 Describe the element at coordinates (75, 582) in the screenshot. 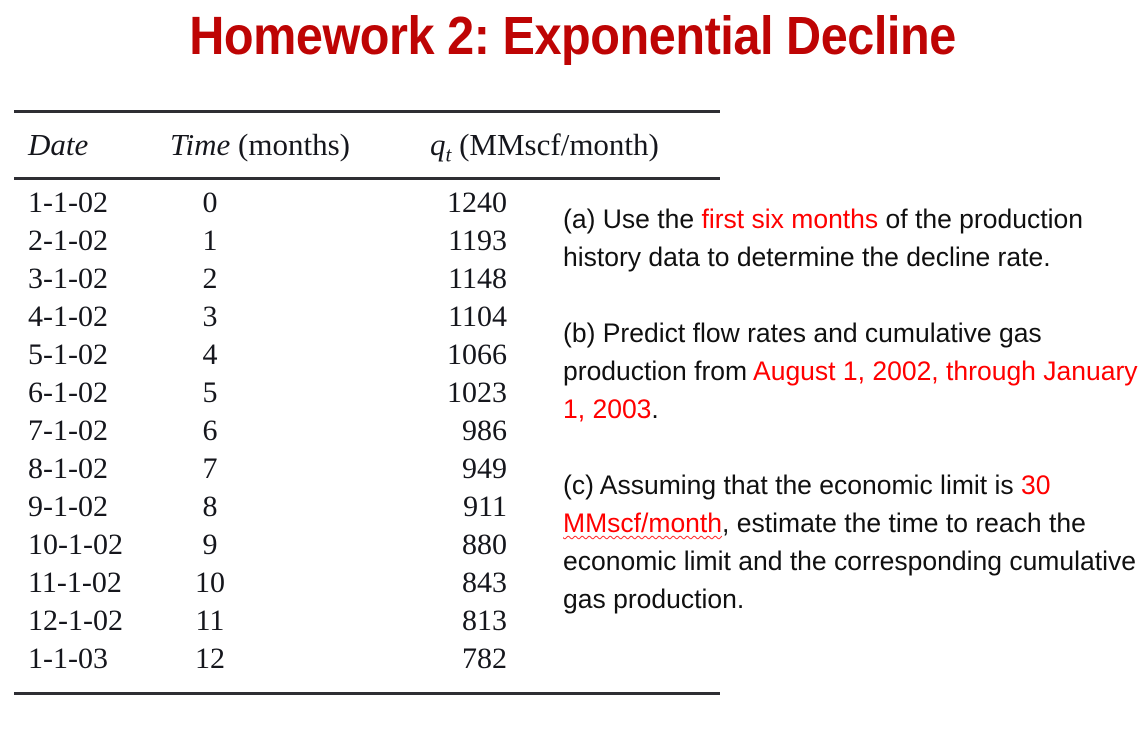

I see `cell-date: 11-1-02` at that location.